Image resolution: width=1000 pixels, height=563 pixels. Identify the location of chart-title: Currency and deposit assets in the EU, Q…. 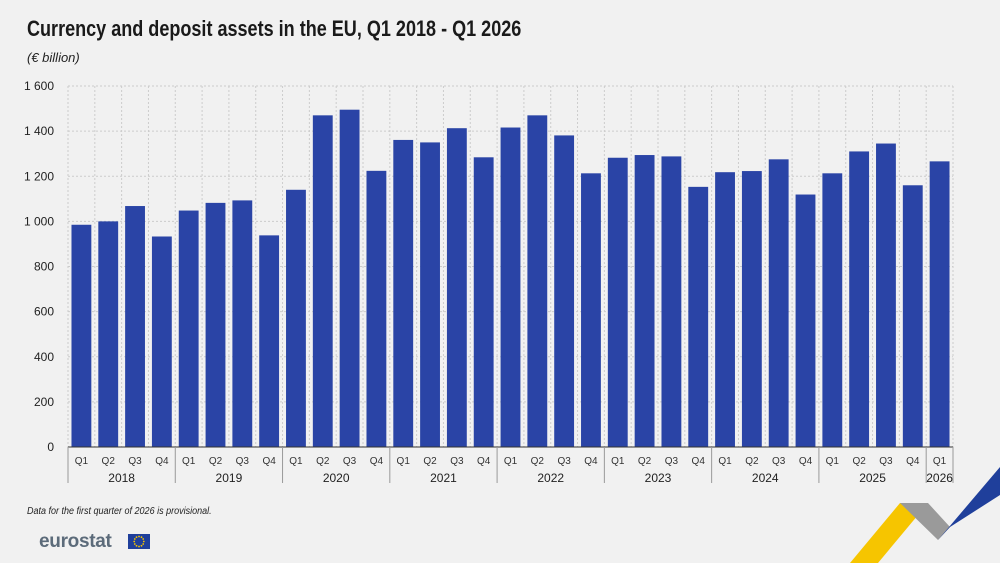
(274, 28).